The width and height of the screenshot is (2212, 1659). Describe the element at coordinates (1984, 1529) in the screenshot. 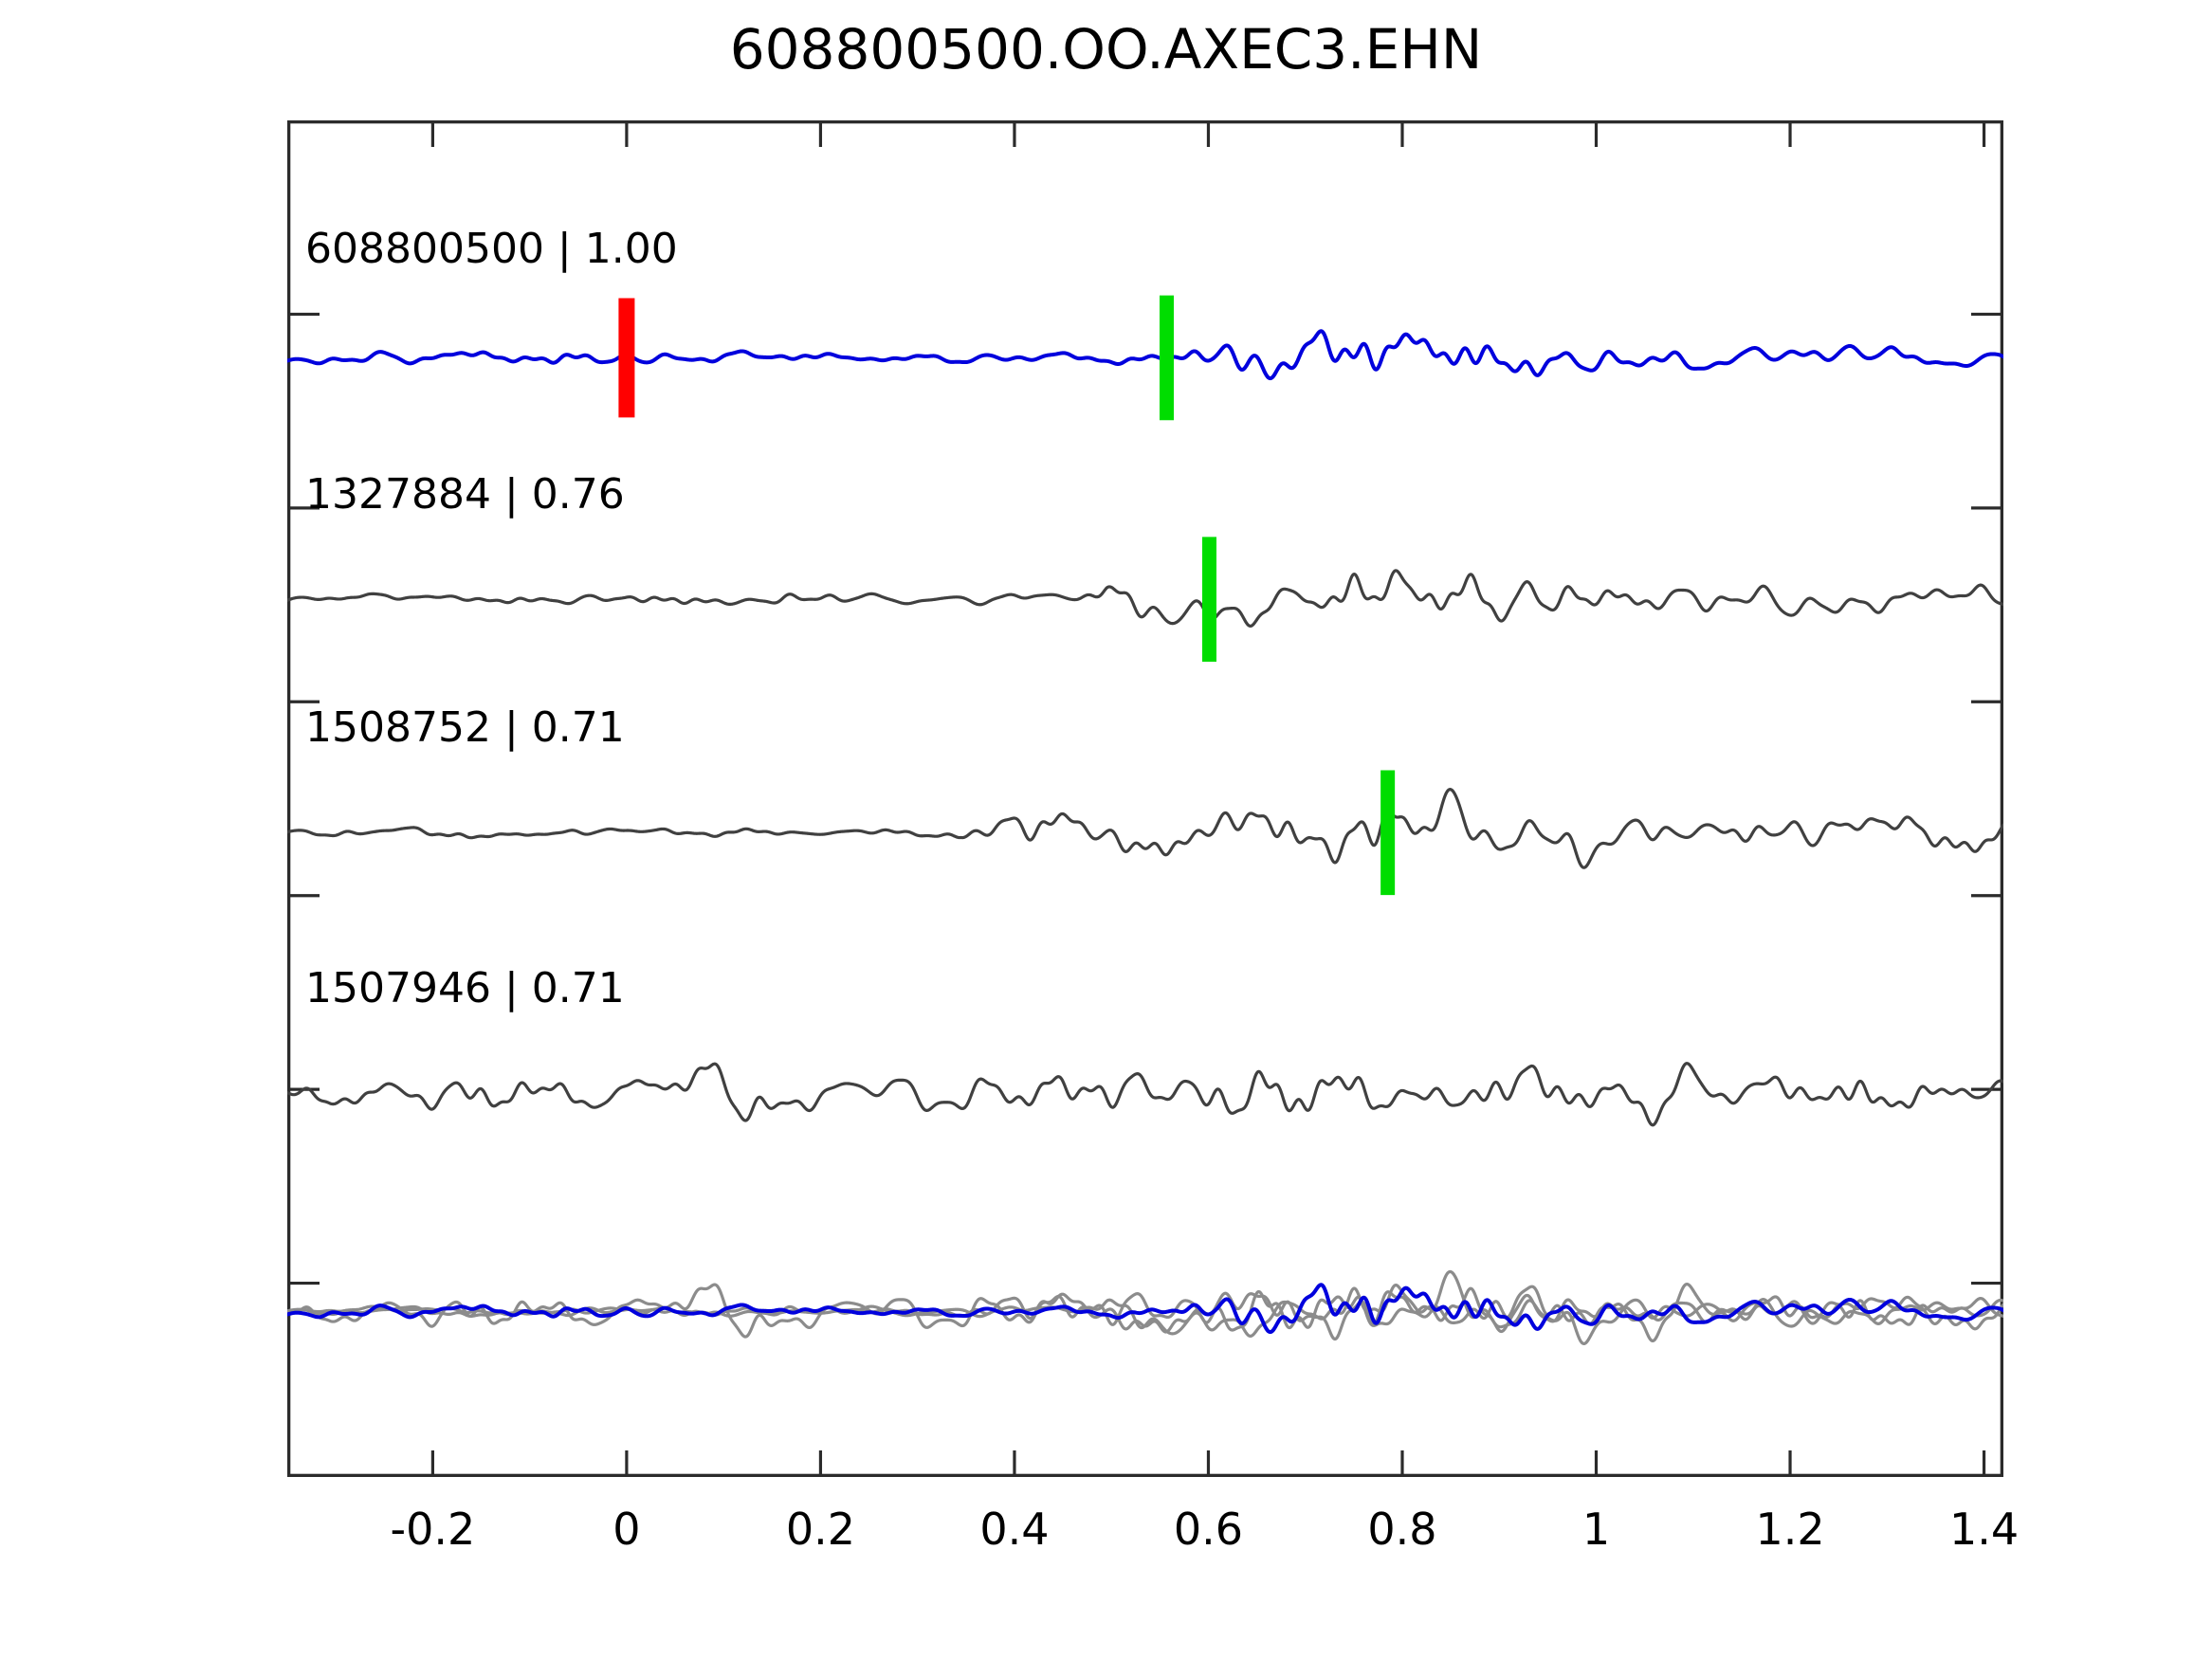

I see `x-tick-label-8: 1.4` at that location.